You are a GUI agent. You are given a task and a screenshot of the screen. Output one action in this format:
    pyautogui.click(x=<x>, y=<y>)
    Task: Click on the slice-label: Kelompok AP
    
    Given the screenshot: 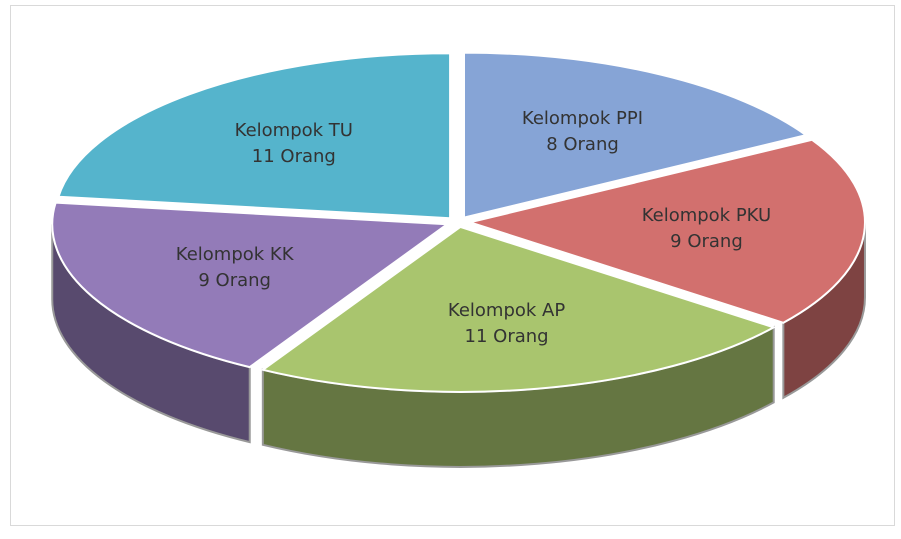 What is the action you would take?
    pyautogui.click(x=506, y=310)
    